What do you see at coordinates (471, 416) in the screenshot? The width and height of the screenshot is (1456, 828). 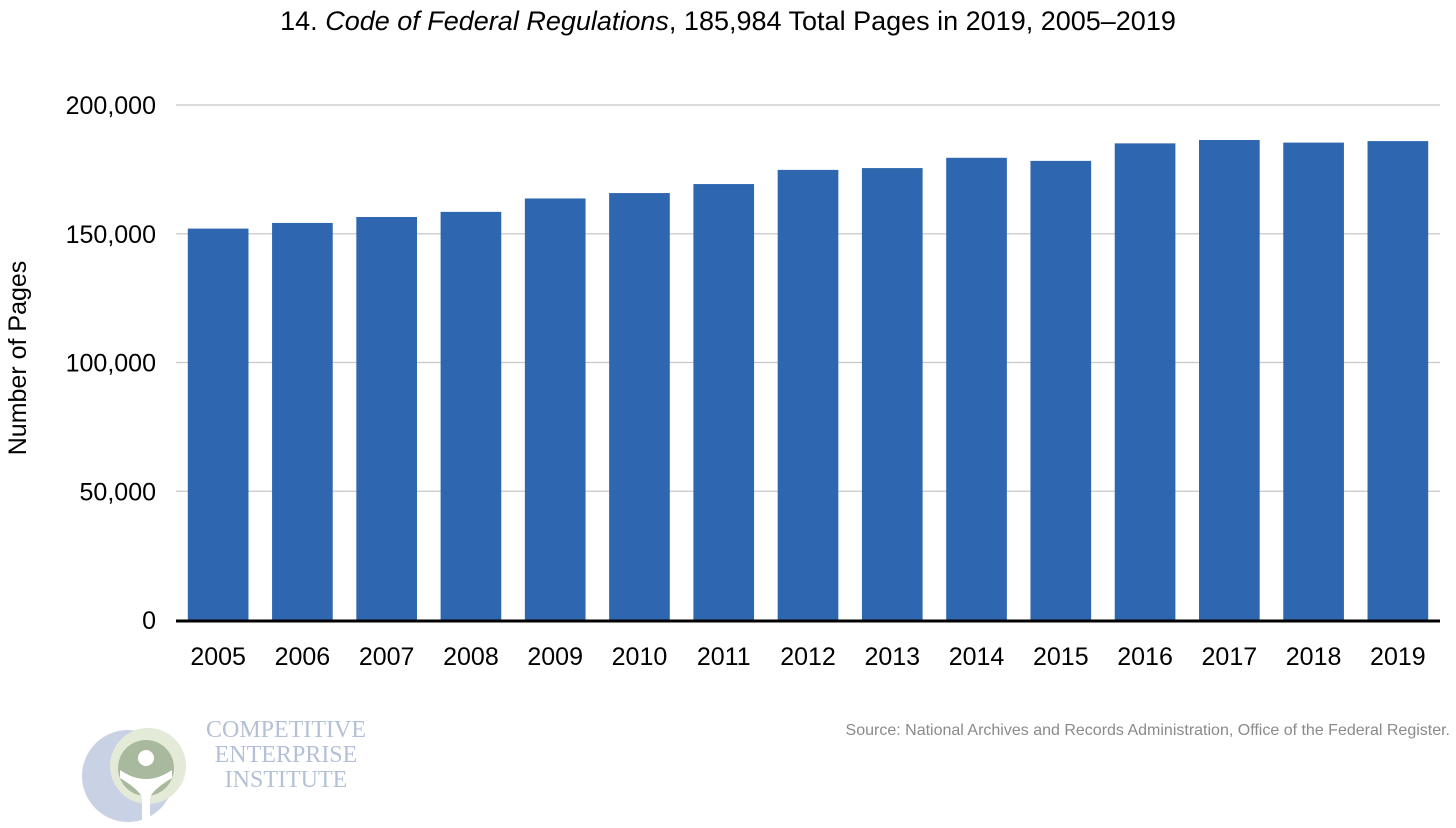 I see `bar-2008` at bounding box center [471, 416].